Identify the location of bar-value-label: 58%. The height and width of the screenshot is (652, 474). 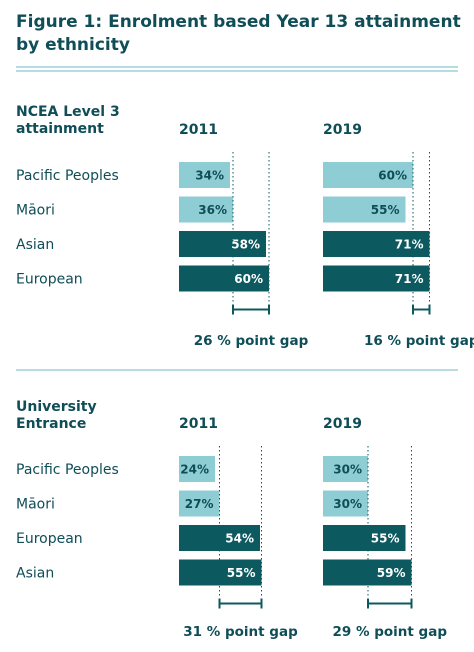
(245, 245).